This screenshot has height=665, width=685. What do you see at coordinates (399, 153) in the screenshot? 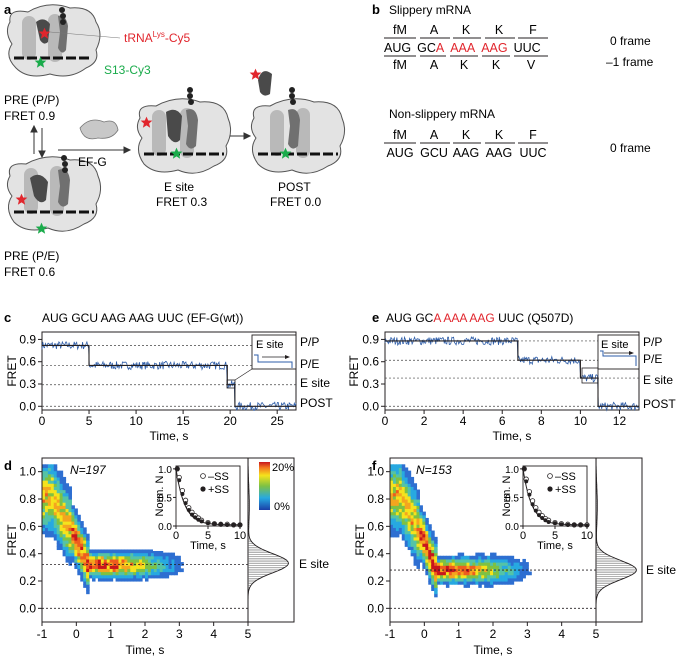
I see `codon: AUG` at bounding box center [399, 153].